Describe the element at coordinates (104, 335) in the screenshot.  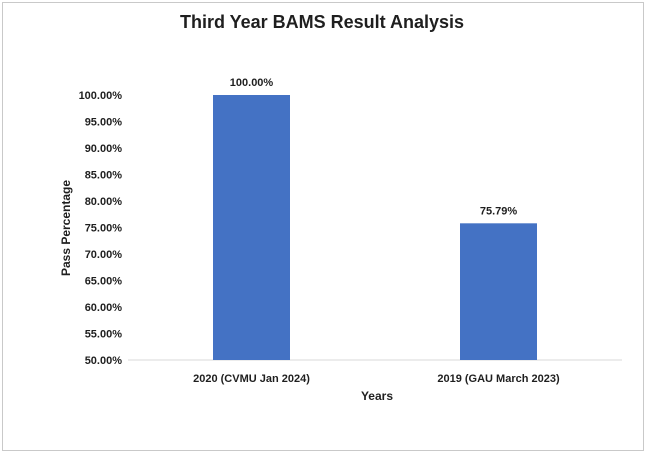
I see `y-tick-label: 55.00%` at that location.